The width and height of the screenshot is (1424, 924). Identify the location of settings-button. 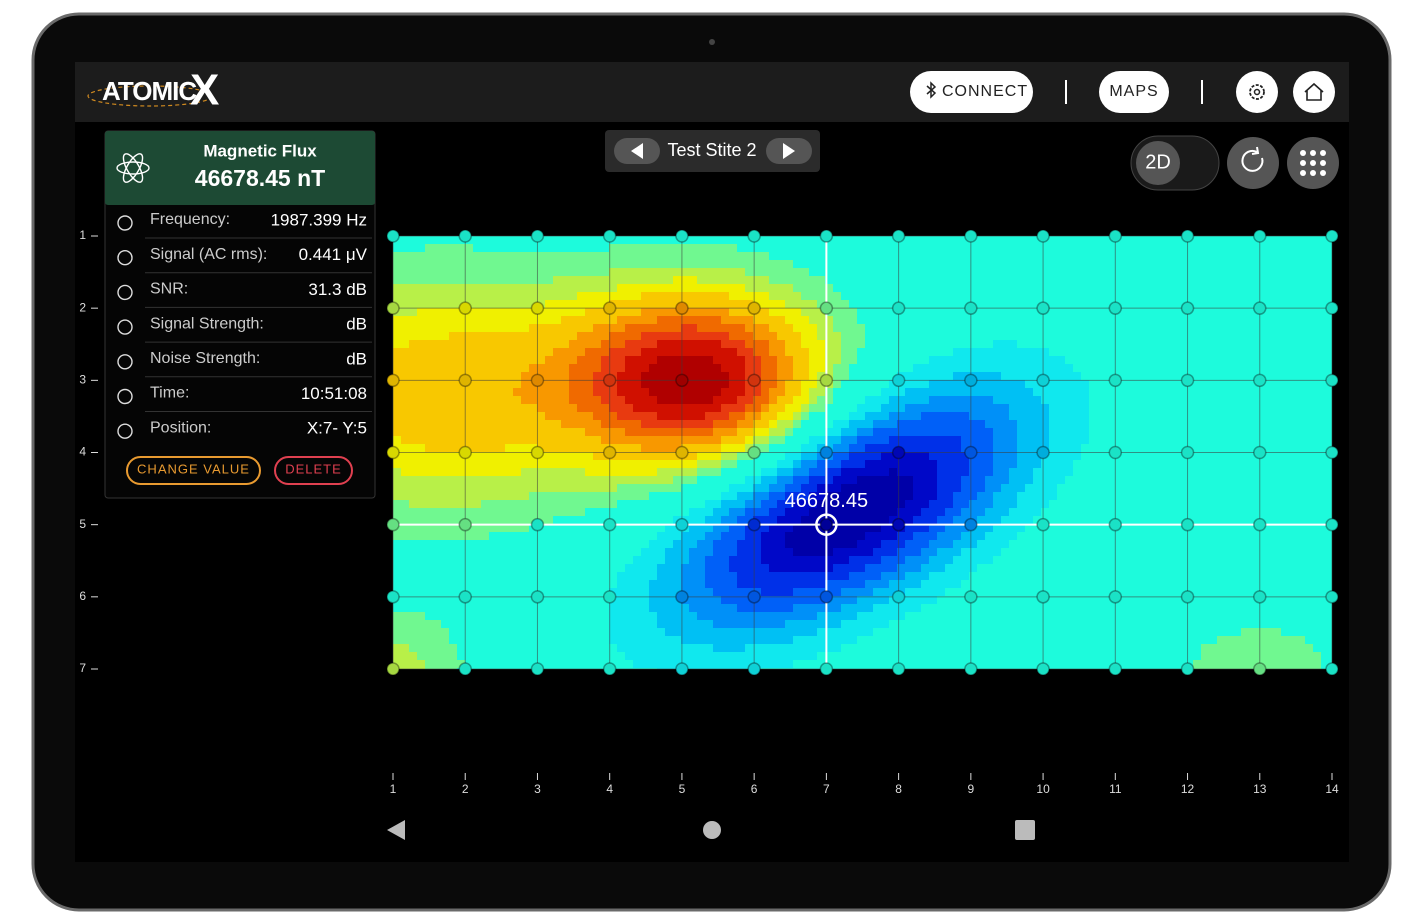
(1257, 92).